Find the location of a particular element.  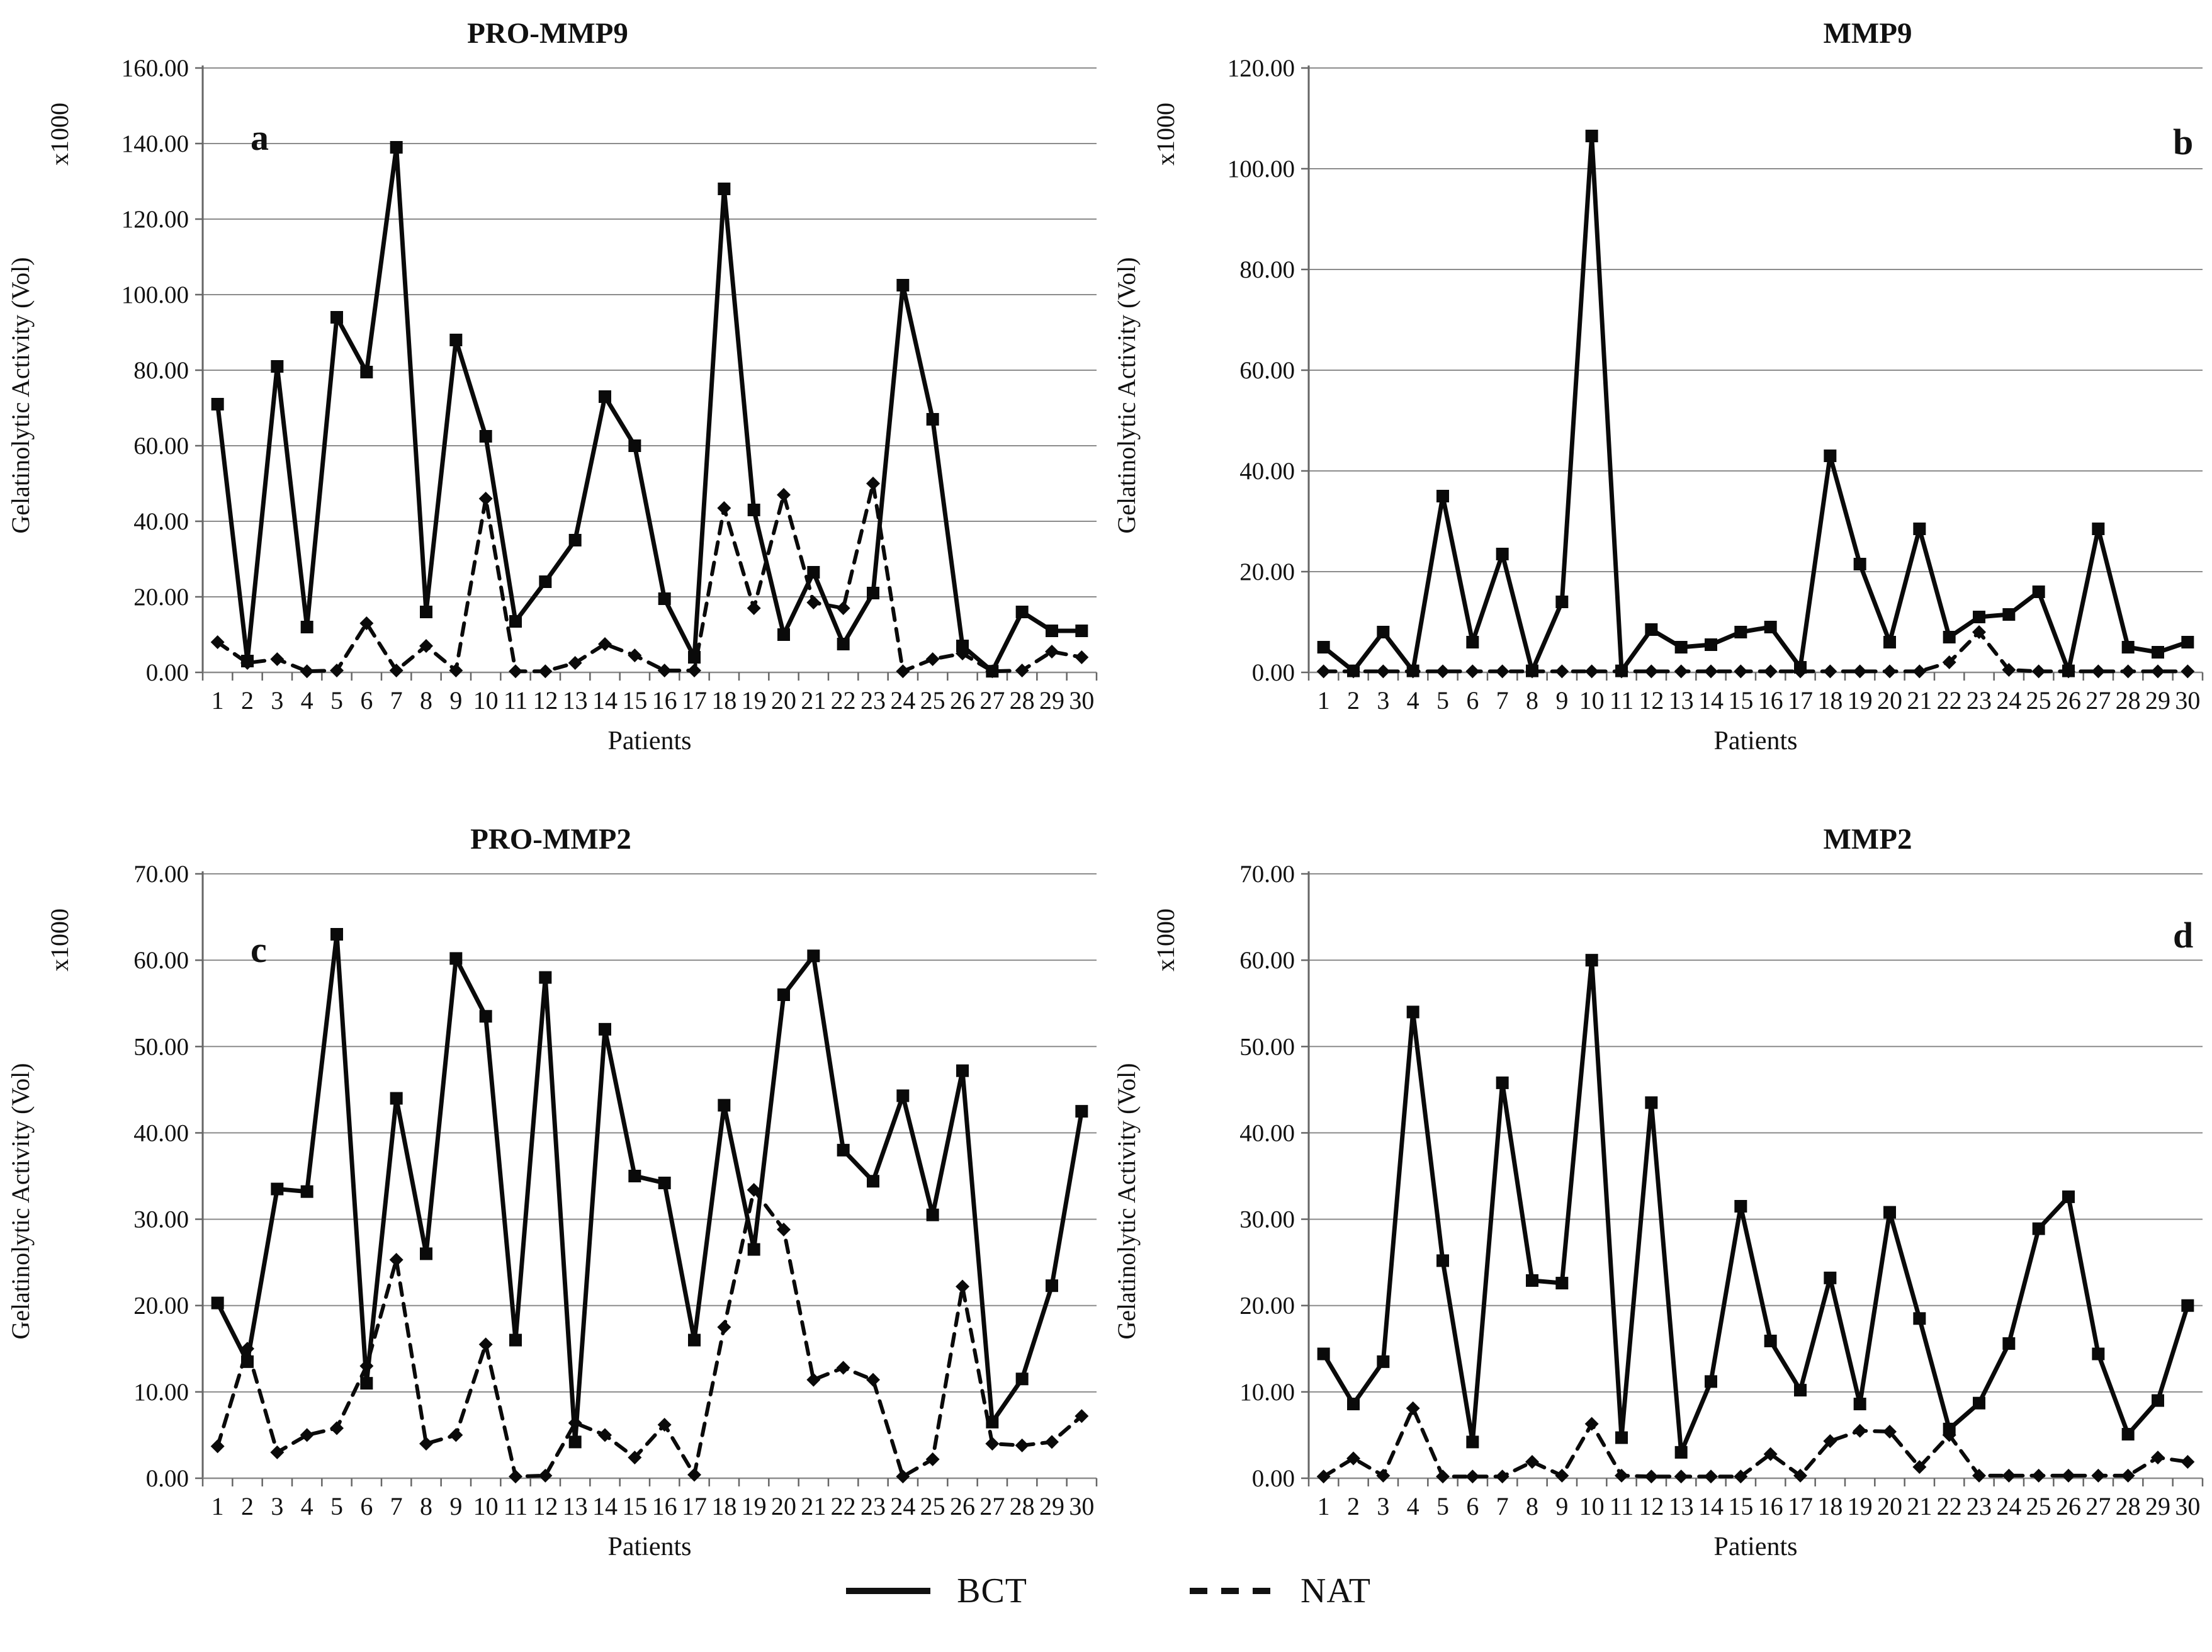

x-tick-label: 3 is located at coordinates (1383, 1506).